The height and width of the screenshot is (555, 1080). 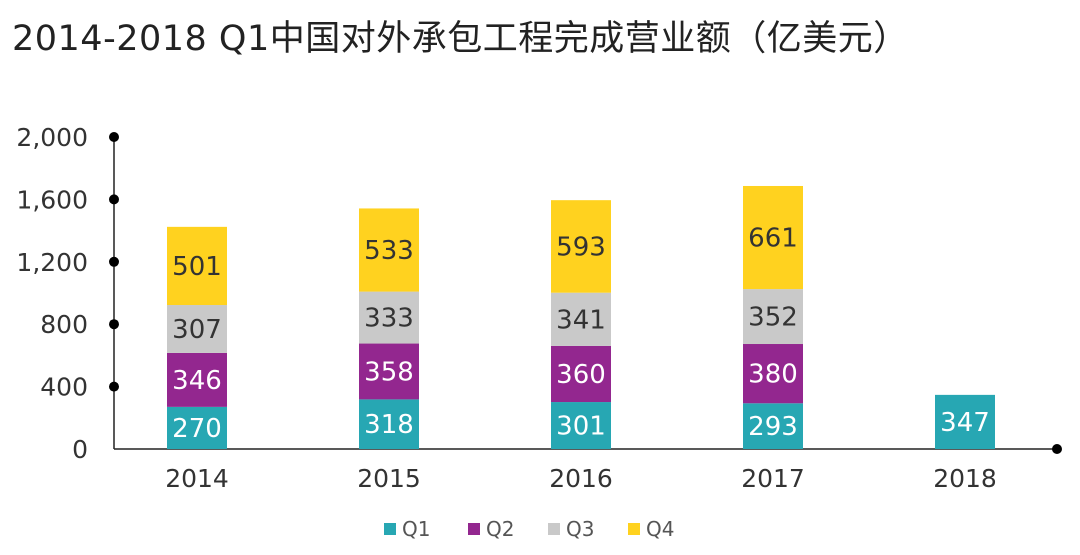 I want to click on bar-value-label: 661, so click(x=773, y=239).